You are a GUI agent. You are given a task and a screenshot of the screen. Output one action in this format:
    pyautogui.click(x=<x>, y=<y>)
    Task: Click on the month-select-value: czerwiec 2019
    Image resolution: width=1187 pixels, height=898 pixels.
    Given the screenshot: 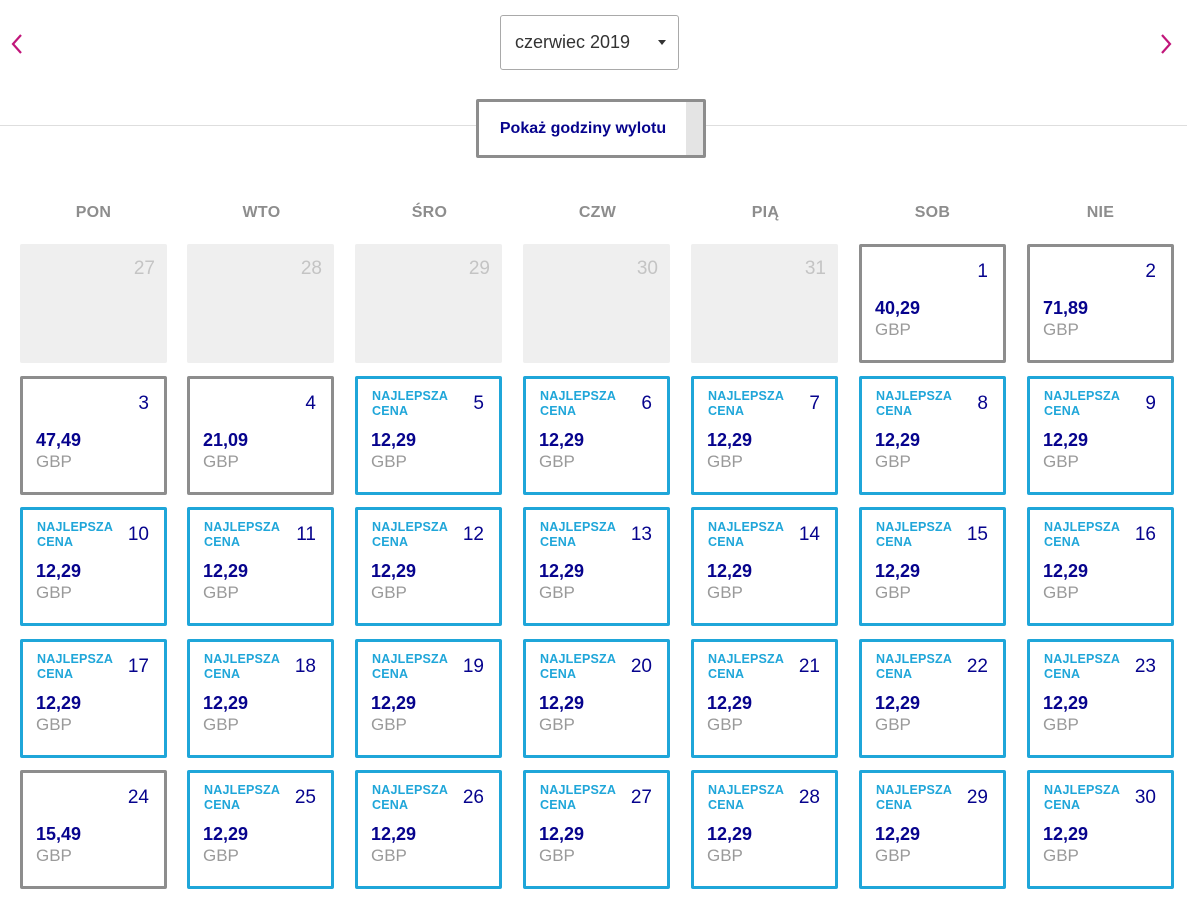 What is the action you would take?
    pyautogui.click(x=573, y=42)
    